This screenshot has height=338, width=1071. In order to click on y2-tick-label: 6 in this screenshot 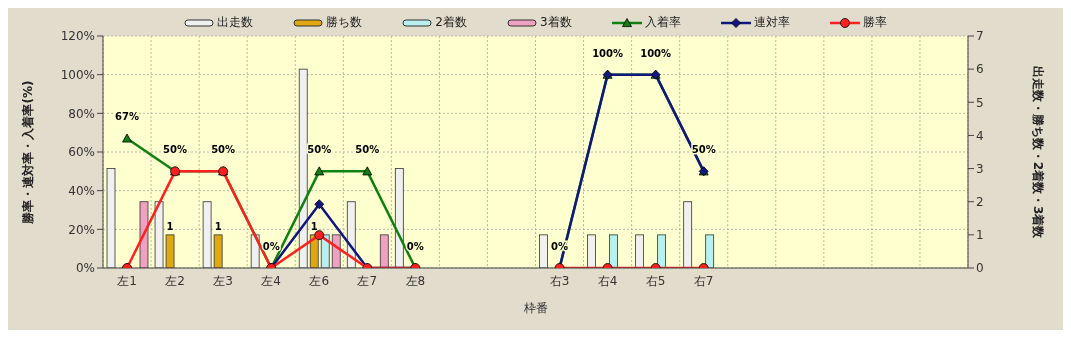, I will do `click(980, 69)`.